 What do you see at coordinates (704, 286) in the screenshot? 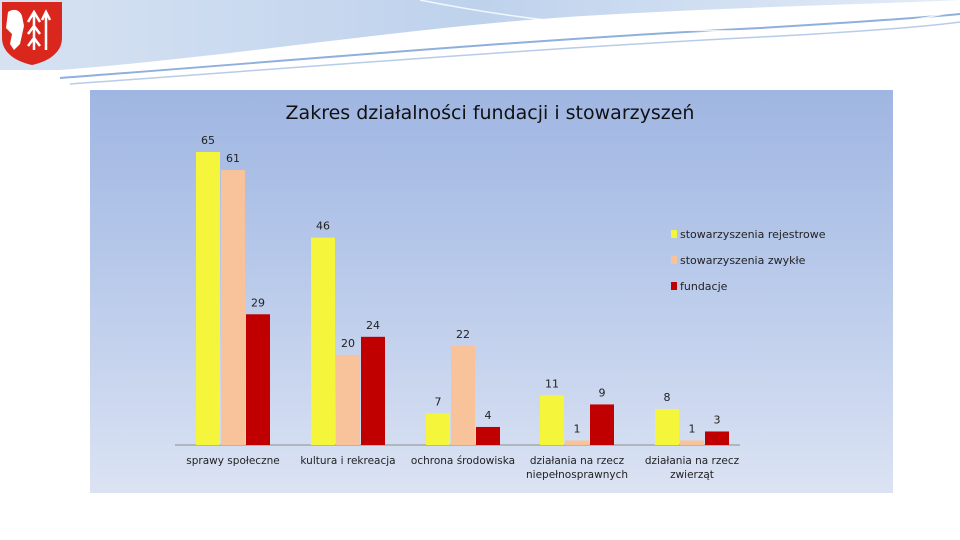
I see `legend-label: fundacje` at bounding box center [704, 286].